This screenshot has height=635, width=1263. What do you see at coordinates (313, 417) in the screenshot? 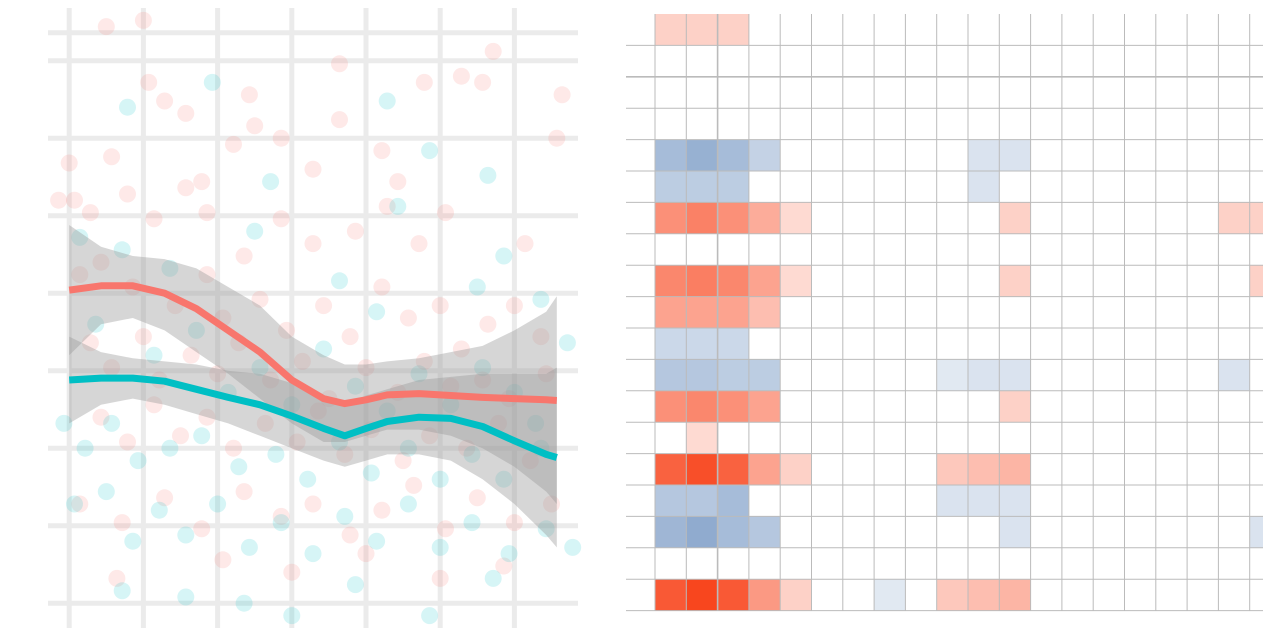
I see `trend-line` at bounding box center [313, 417].